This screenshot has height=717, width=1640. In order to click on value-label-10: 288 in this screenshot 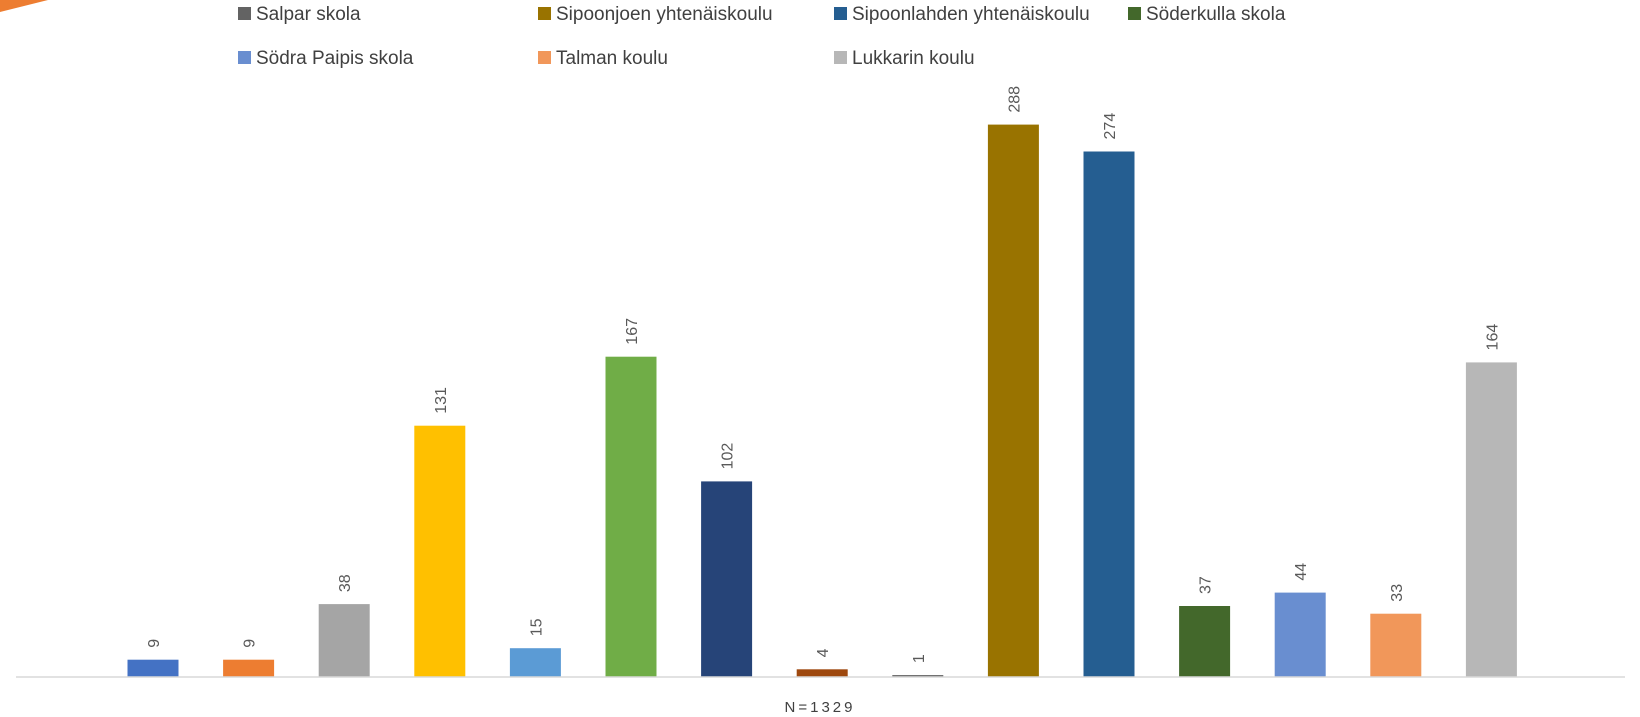, I will do `click(1014, 99)`.